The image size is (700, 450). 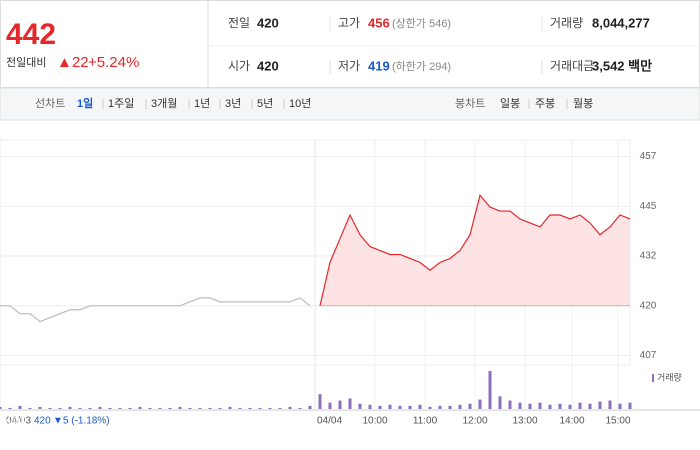 What do you see at coordinates (648, 206) in the screenshot?
I see `y-tick-label: 445` at bounding box center [648, 206].